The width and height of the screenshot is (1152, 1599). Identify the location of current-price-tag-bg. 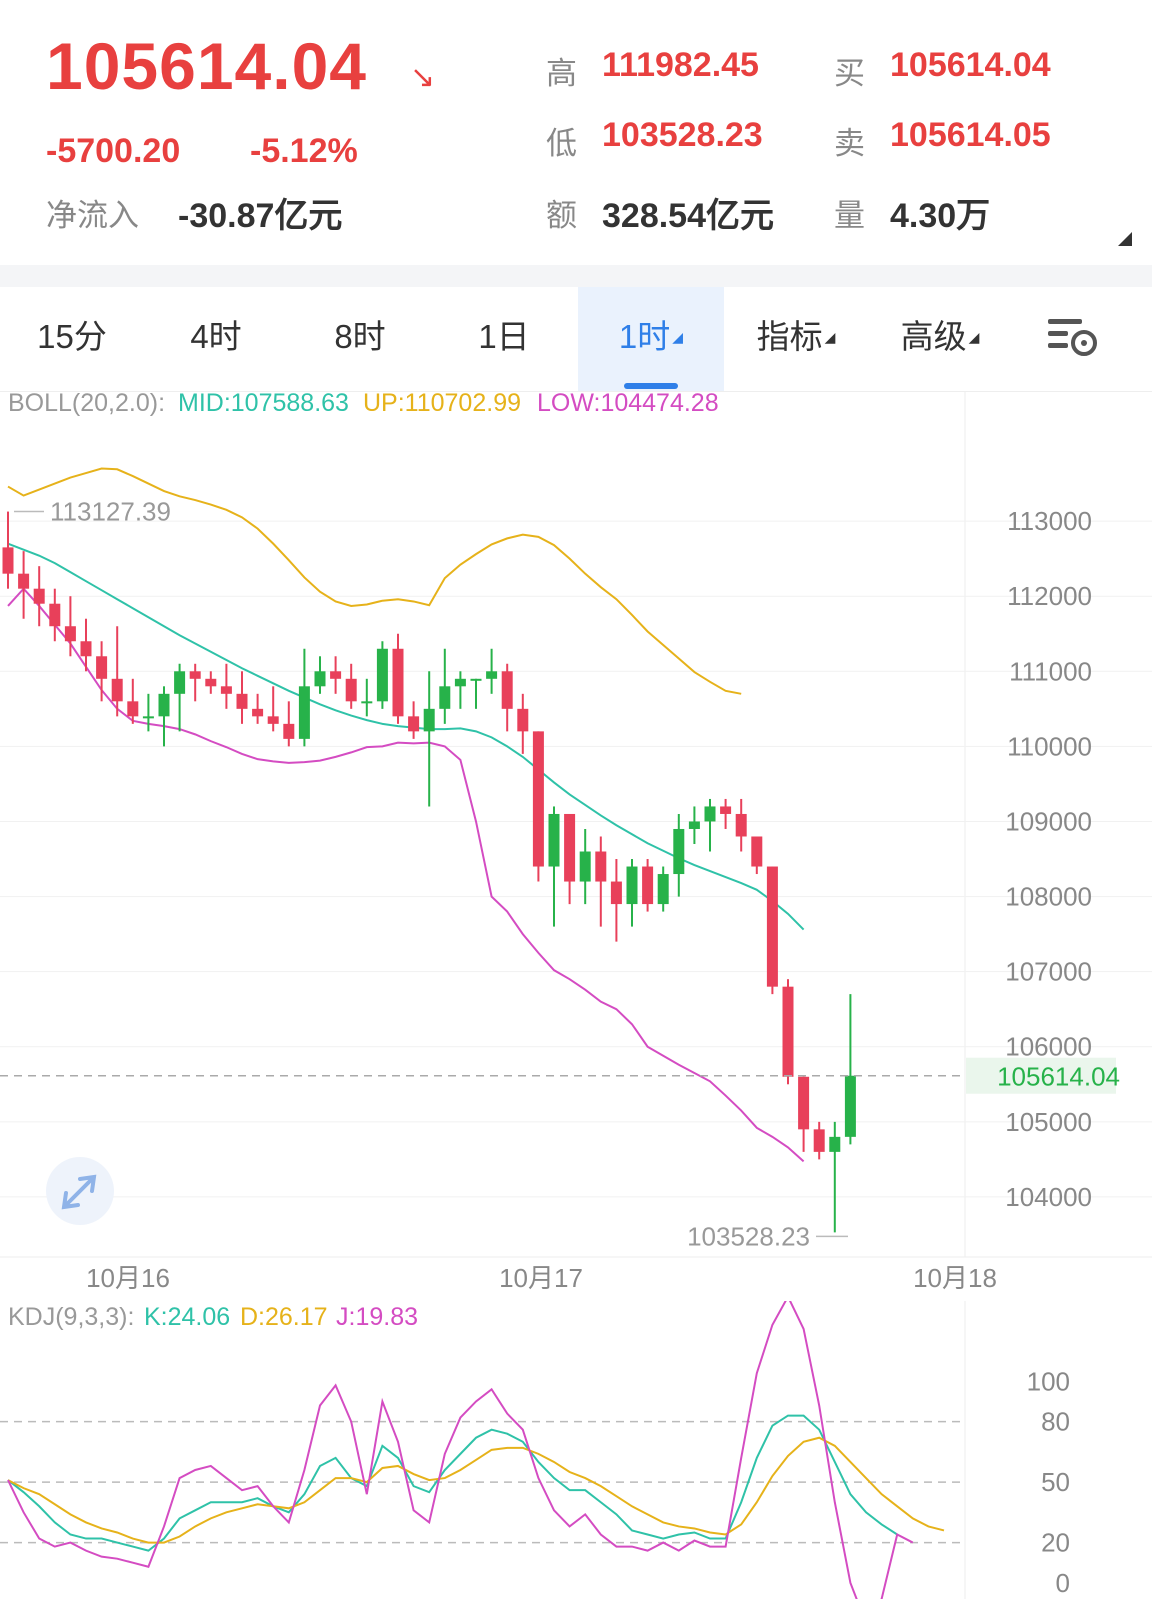
(1041, 1075).